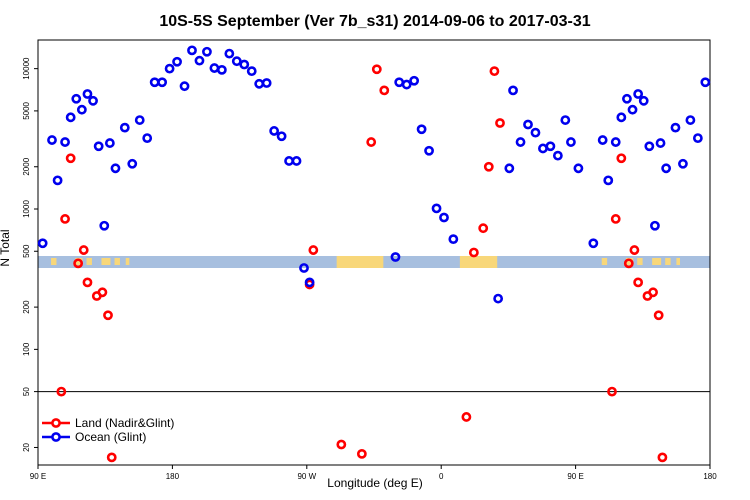 Image resolution: width=750 pixels, height=500 pixels. I want to click on legend-ocean-label: Ocean (Glint), so click(110, 437).